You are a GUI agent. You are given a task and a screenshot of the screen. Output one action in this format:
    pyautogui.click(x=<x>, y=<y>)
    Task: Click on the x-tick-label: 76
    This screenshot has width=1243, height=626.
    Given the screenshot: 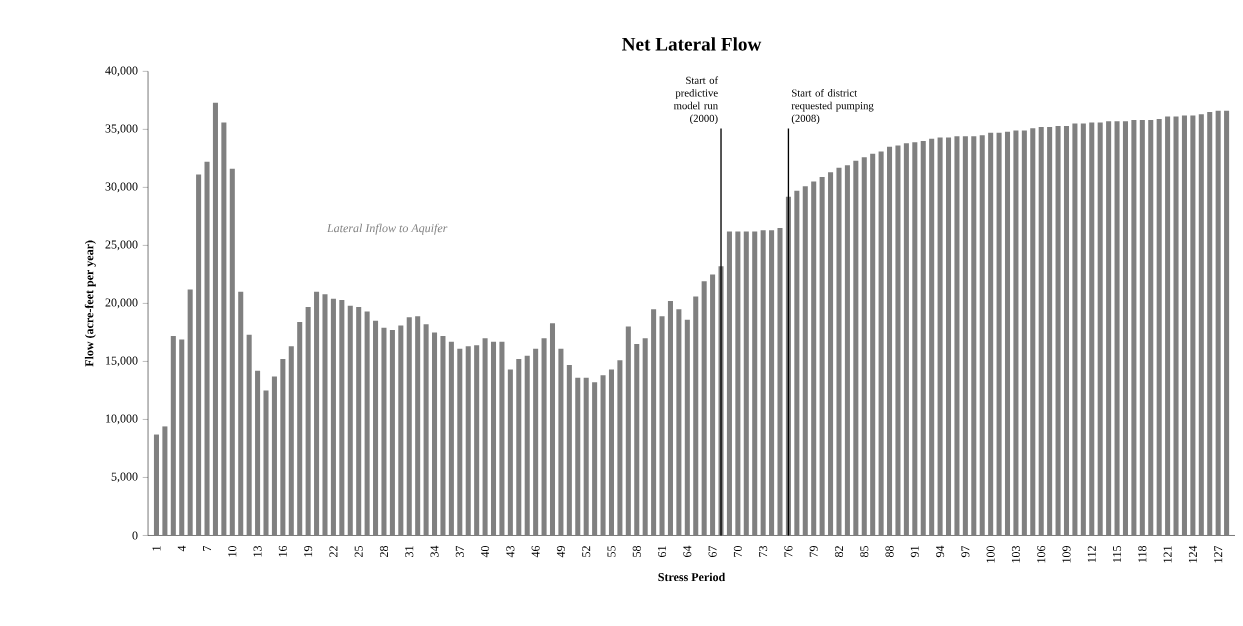 What is the action you would take?
    pyautogui.click(x=788, y=551)
    